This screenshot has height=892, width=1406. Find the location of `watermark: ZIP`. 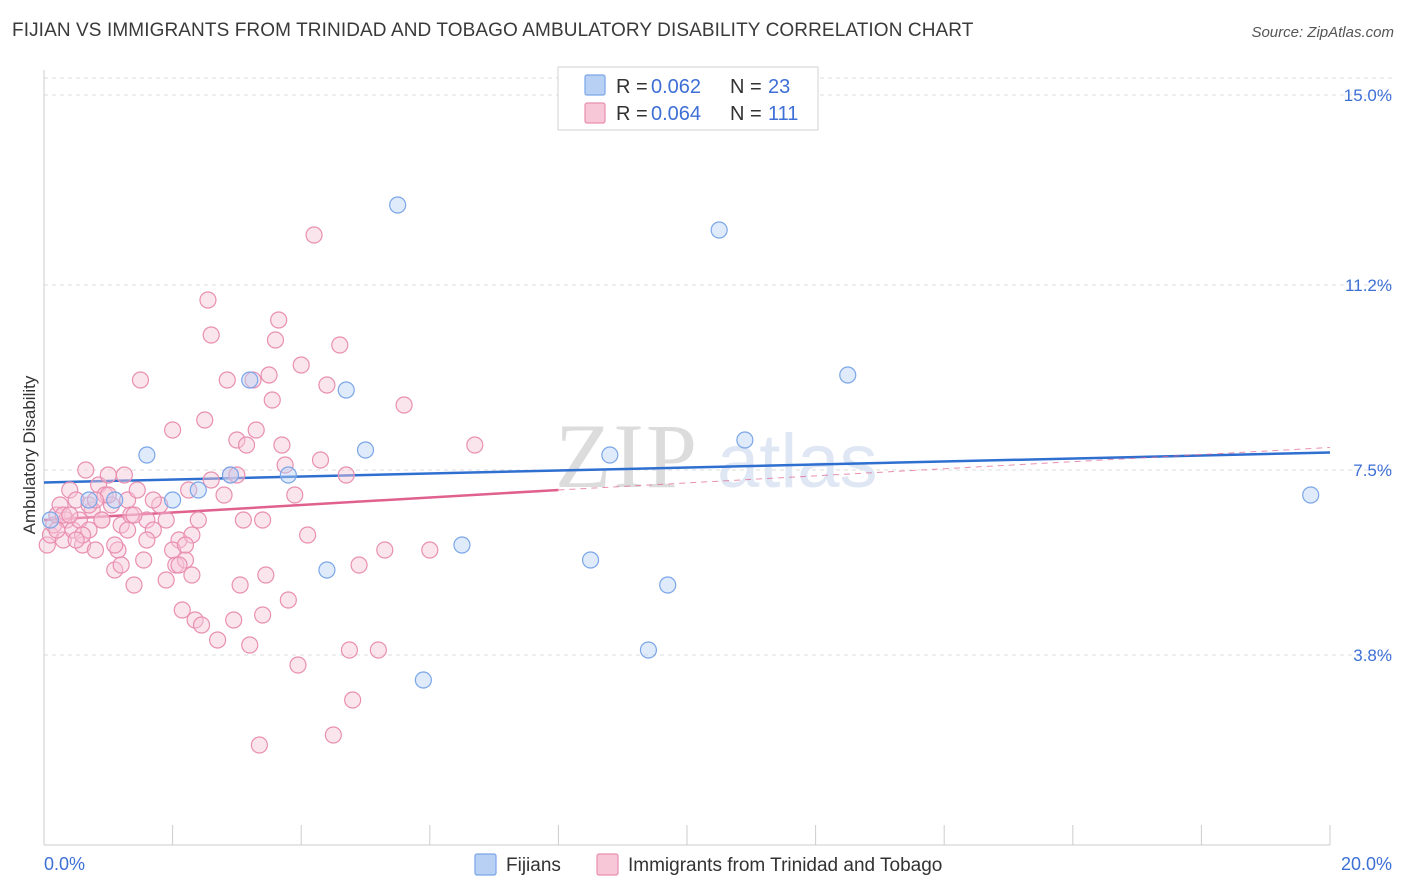

watermark: ZIP is located at coordinates (627, 456).